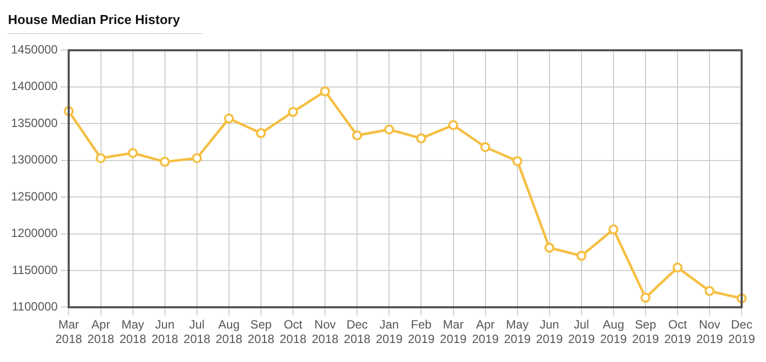 The width and height of the screenshot is (766, 362). Describe the element at coordinates (35, 307) in the screenshot. I see `y-tick-label: 1100000` at that location.